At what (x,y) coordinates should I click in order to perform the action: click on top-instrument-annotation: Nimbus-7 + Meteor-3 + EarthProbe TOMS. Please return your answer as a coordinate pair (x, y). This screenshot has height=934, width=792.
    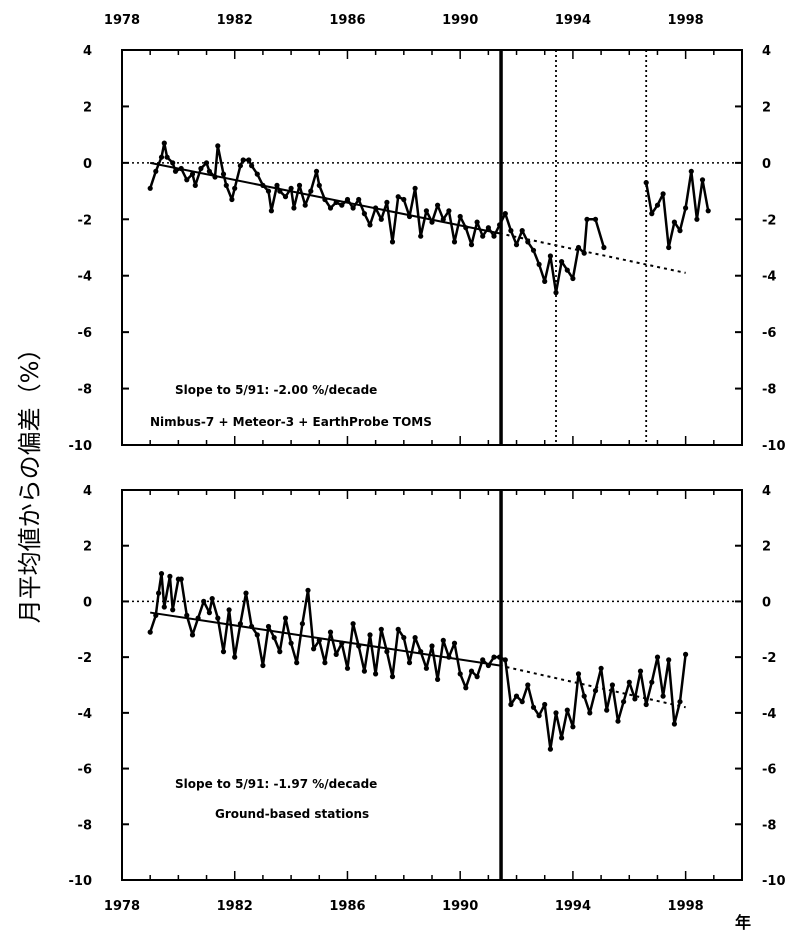
    Looking at the image, I should click on (291, 422).